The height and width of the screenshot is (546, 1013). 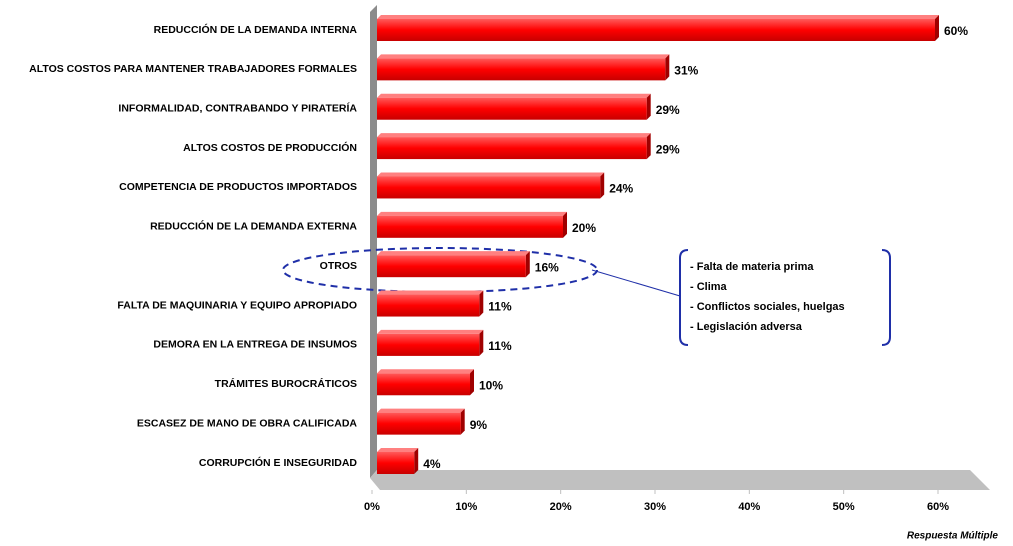 What do you see at coordinates (491, 385) in the screenshot?
I see `value-label: 10%` at bounding box center [491, 385].